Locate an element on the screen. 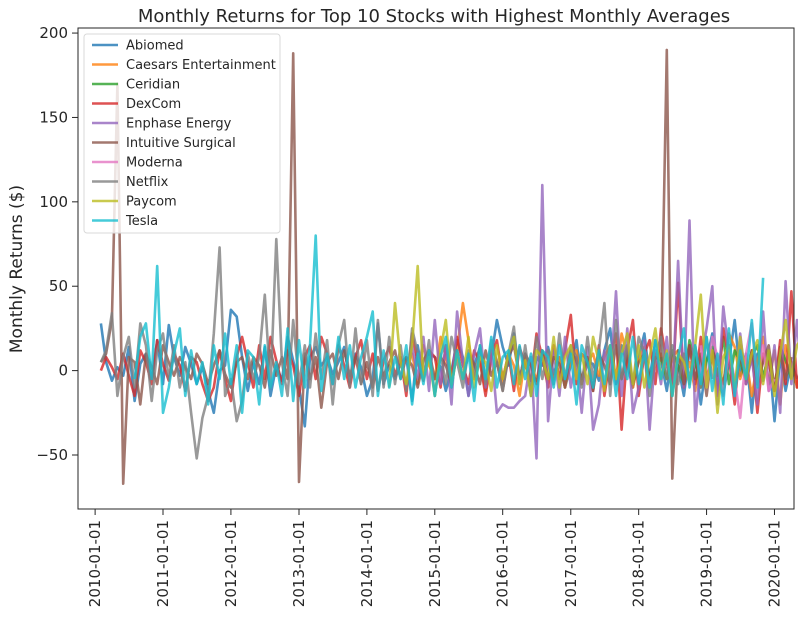 This screenshot has width=798, height=621. legend-label-1: Caesars Entertainment is located at coordinates (201, 65).